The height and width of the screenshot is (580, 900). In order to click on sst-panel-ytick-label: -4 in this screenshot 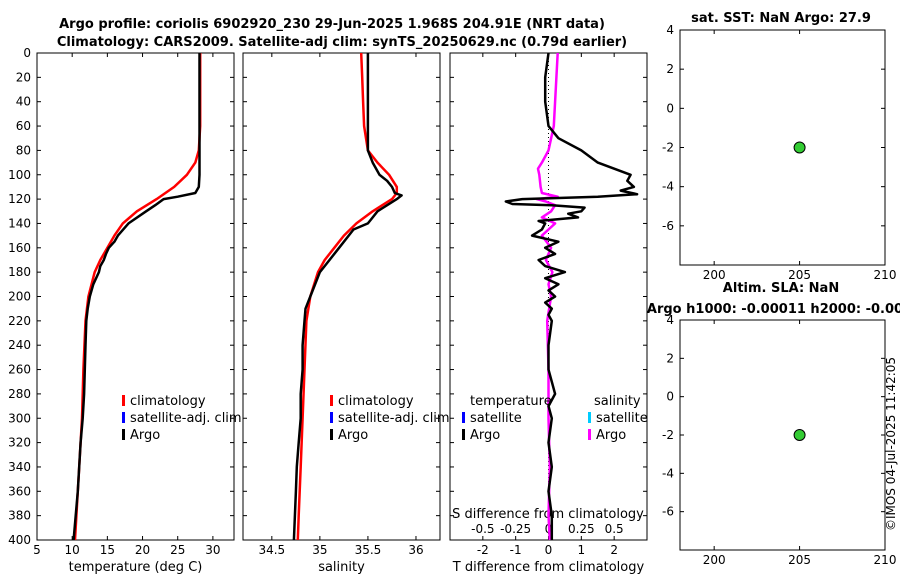, I will do `click(668, 187)`.